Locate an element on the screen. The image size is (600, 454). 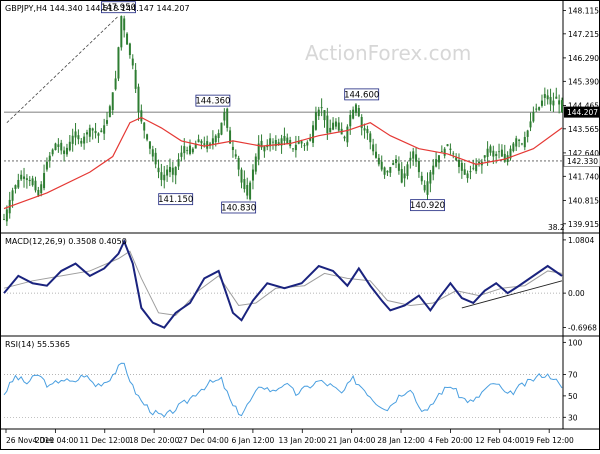
current-price-label: 144.207 is located at coordinates (582, 112).